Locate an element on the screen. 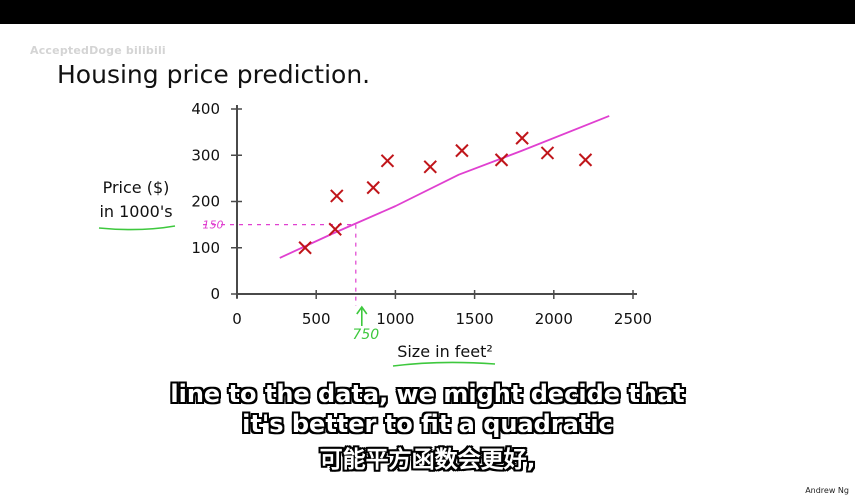 This screenshot has height=498, width=855. x-value-arrow-head is located at coordinates (362, 310).